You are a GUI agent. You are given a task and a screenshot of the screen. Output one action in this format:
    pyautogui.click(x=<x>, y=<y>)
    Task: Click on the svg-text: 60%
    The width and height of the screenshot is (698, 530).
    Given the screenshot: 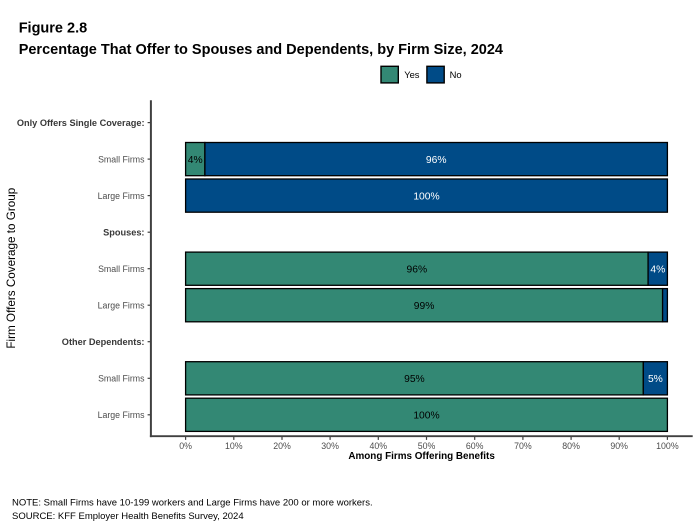 What is the action you would take?
    pyautogui.click(x=475, y=446)
    